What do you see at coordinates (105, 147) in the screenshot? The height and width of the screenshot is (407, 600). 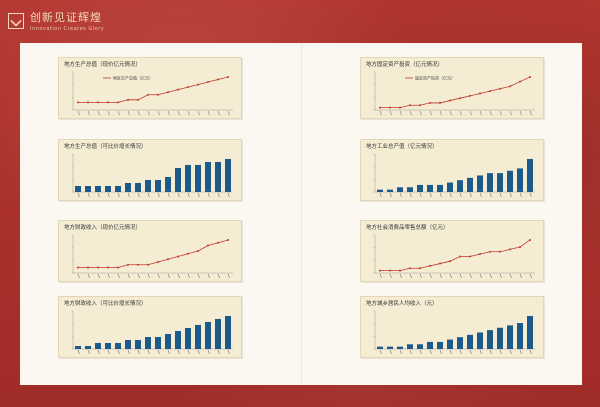 I see `chart-title: 地方生产总值（可比价增长情况）` at bounding box center [105, 147].